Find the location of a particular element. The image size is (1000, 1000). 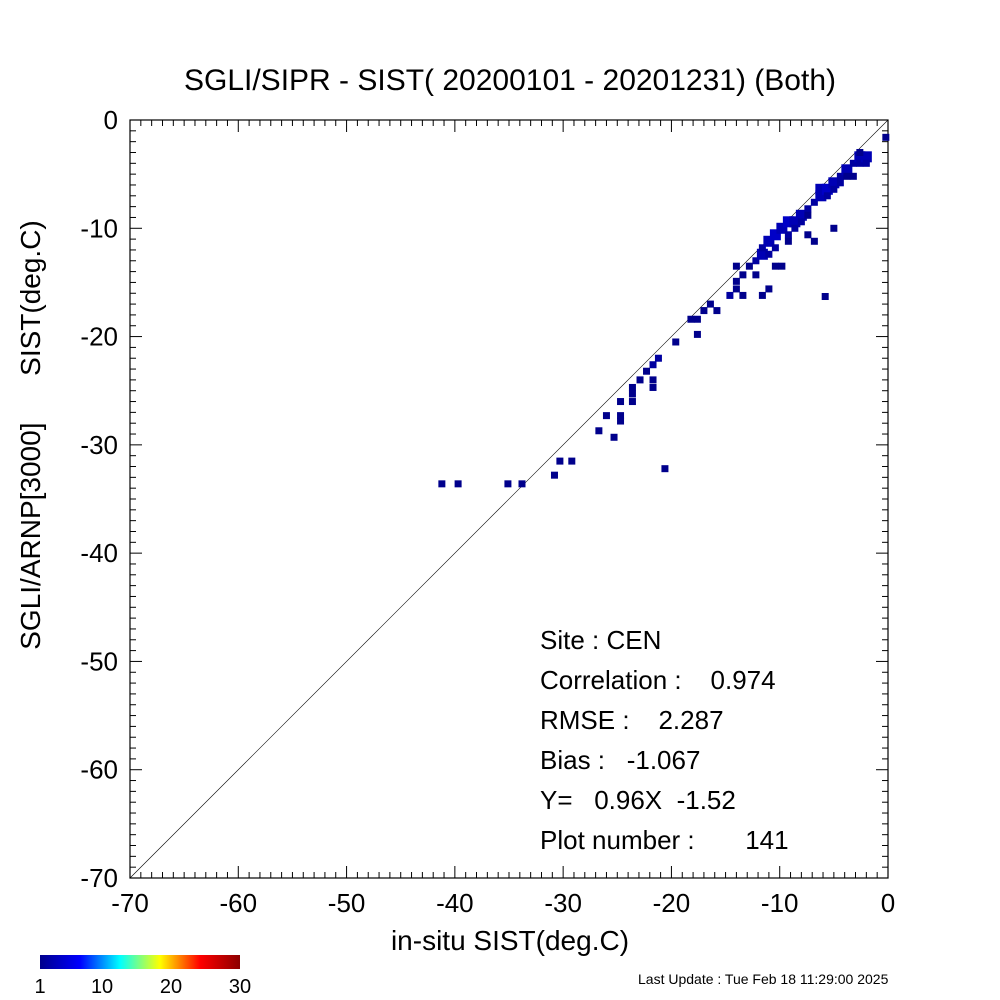

colorbar is located at coordinates (140, 962).